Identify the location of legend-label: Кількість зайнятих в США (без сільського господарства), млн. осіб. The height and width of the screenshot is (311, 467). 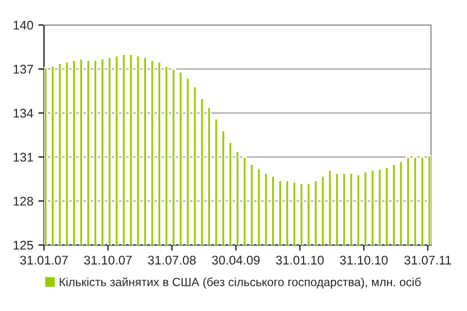
(240, 283).